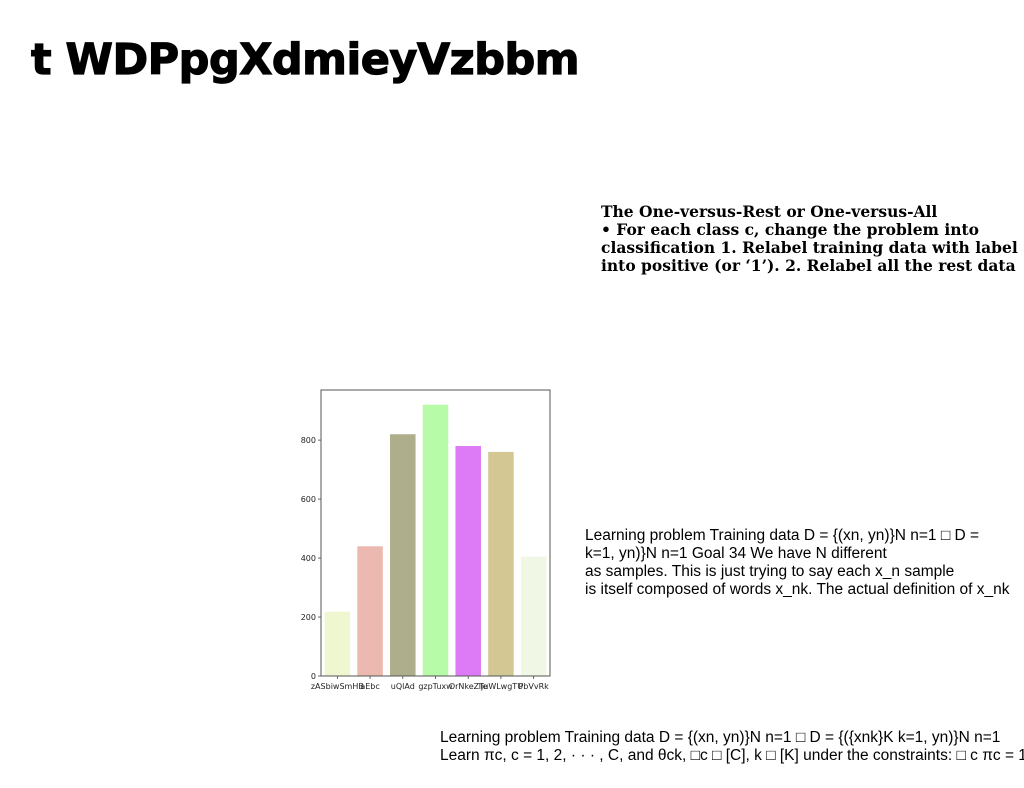 The height and width of the screenshot is (788, 1024). Describe the element at coordinates (305, 59) in the screenshot. I see `page-title: t WDPpgXdmieyVzbbm` at that location.